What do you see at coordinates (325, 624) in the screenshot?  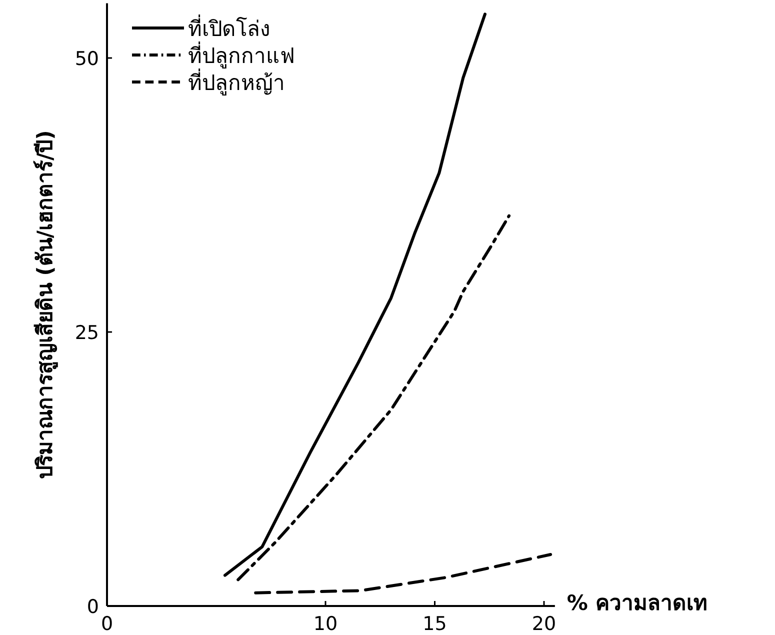 I see `x-tick-label: 10` at bounding box center [325, 624].